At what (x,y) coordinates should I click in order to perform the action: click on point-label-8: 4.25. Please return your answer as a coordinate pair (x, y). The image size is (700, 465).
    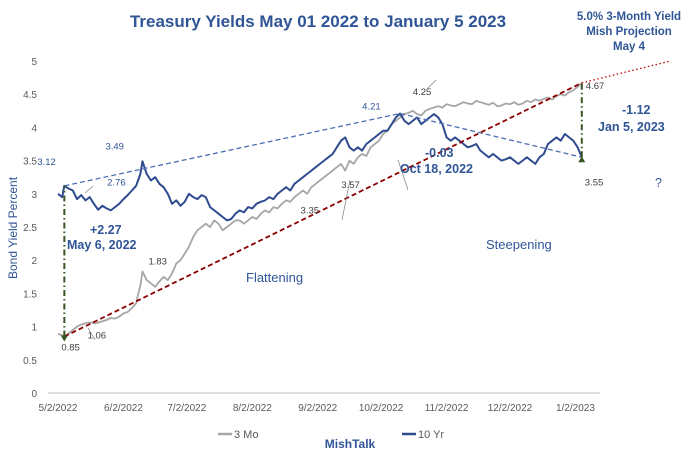
    Looking at the image, I should click on (422, 92).